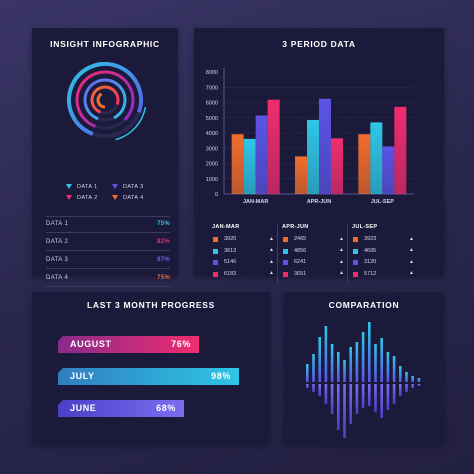 The image size is (474, 474). What do you see at coordinates (131, 123) in the screenshot?
I see `radial-outer-tick` at bounding box center [131, 123].